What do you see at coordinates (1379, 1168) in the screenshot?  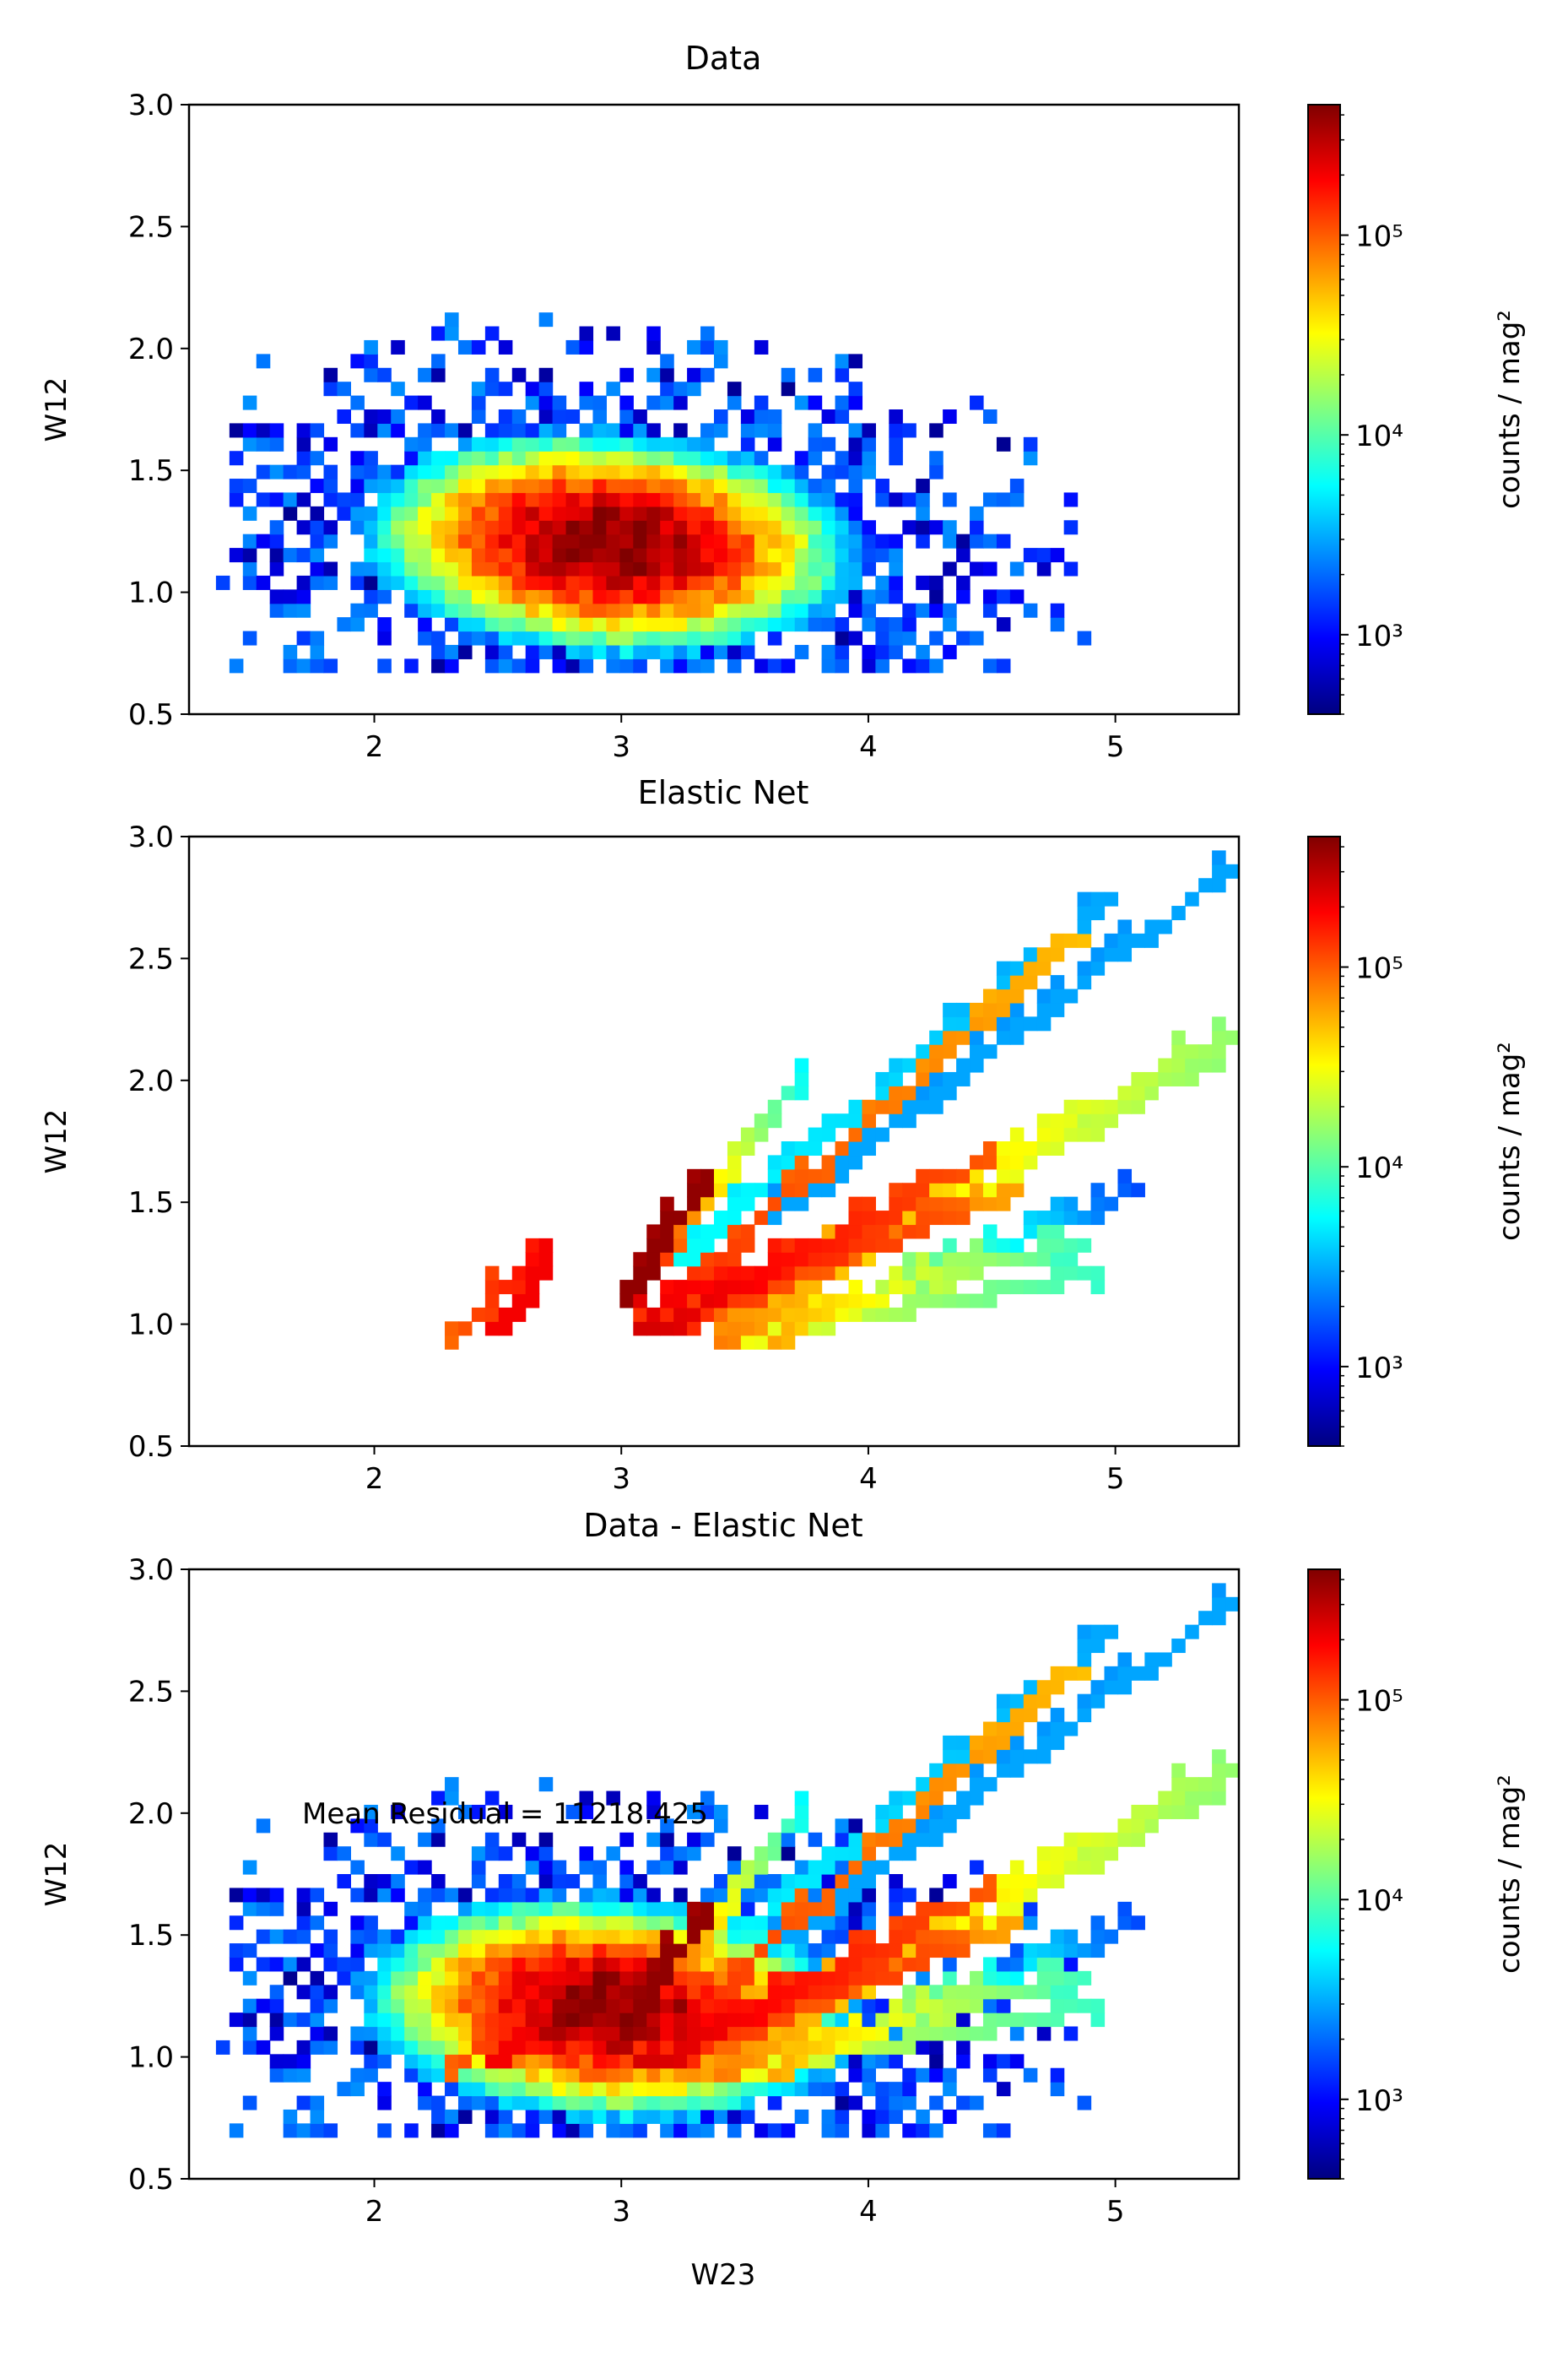 I see `colorbar-tick-label: 10⁴` at bounding box center [1379, 1168].